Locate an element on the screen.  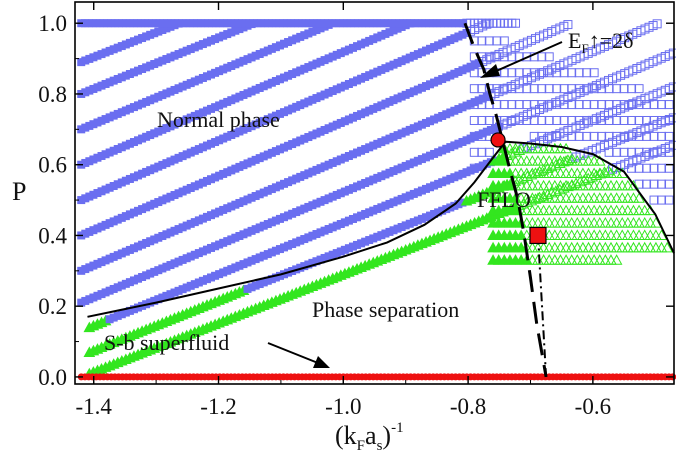
y-tick-label: 0.8 is located at coordinates (52, 94).